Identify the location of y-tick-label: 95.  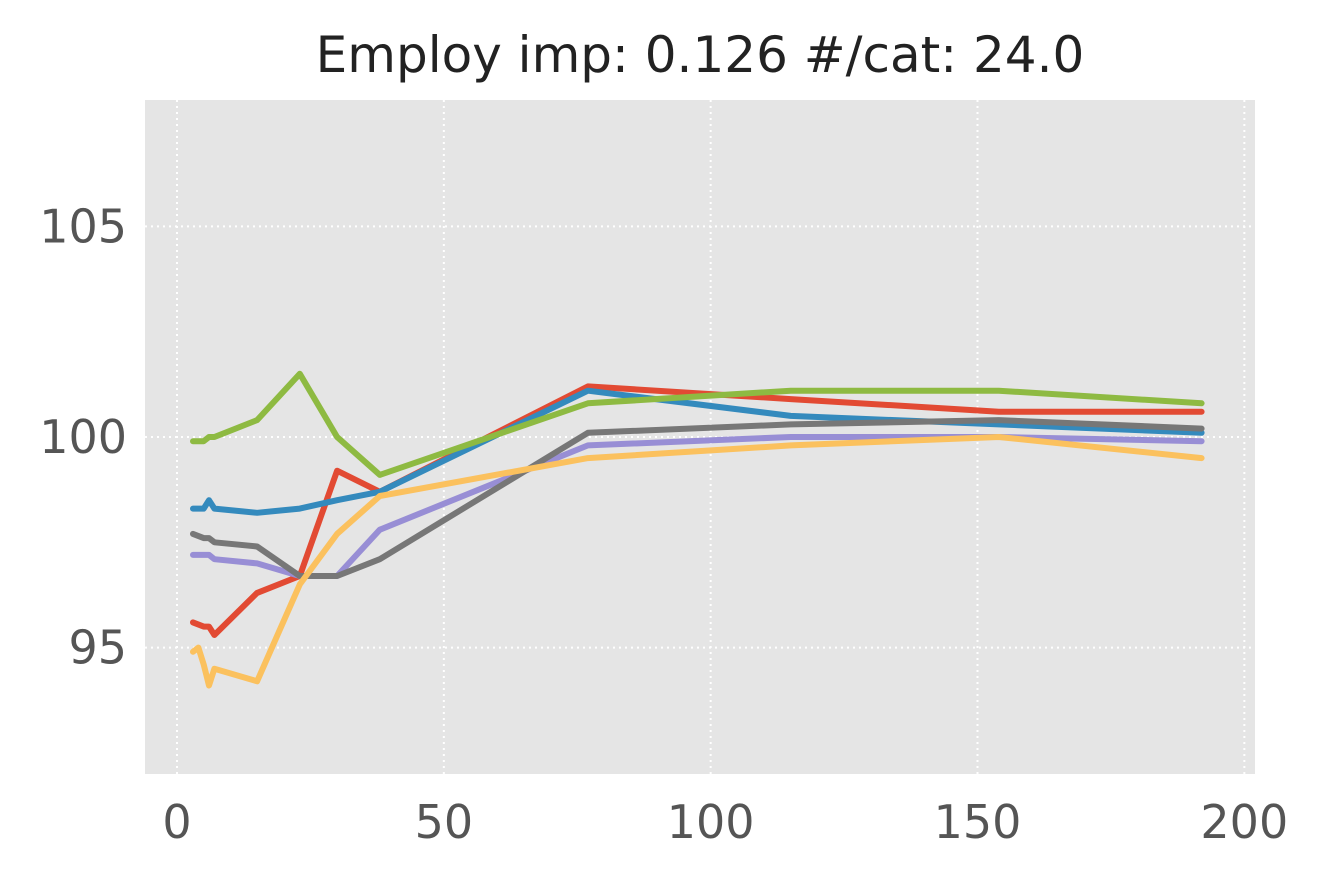
(97, 648).